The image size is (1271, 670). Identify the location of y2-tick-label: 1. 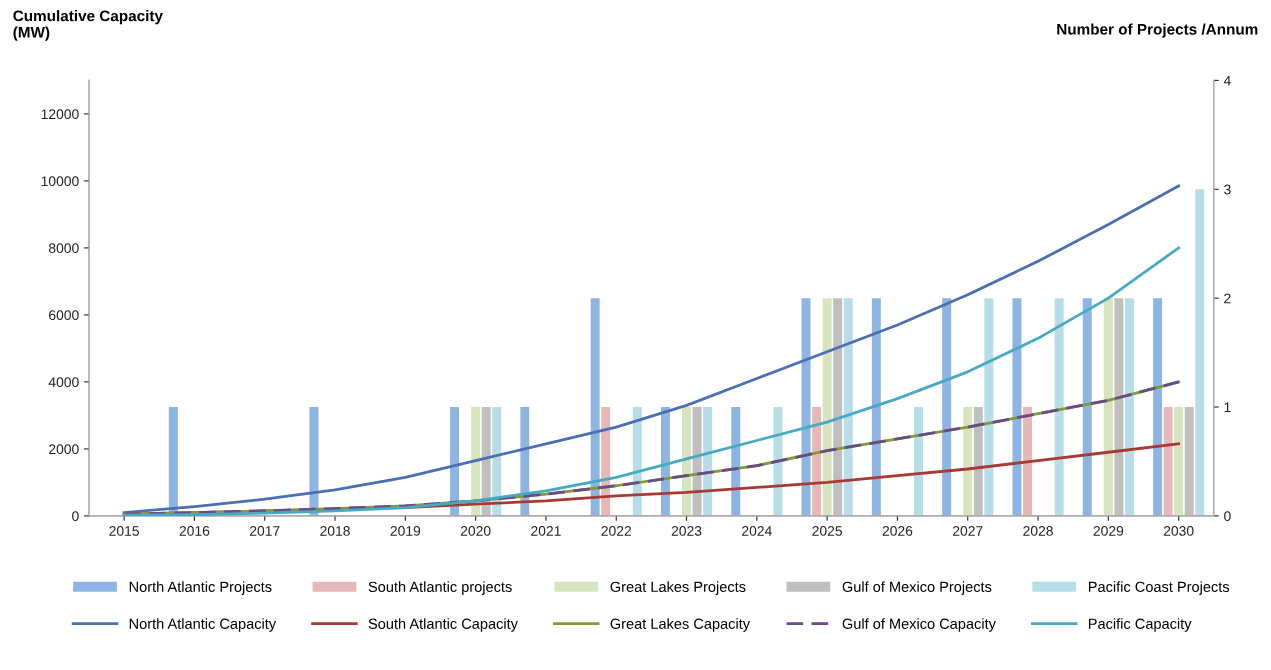
(1227, 407).